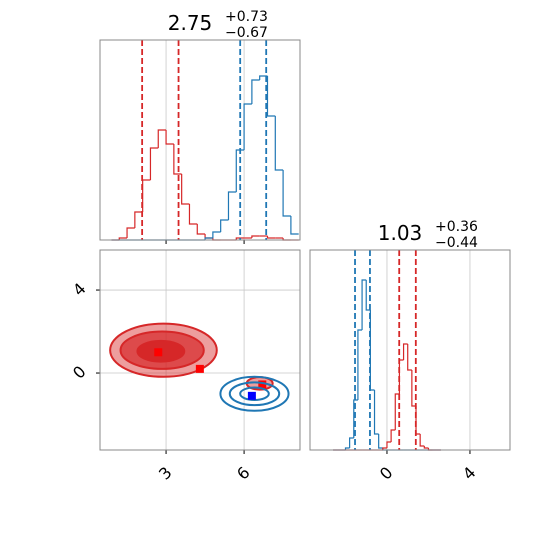 This screenshot has height=550, width=550. Describe the element at coordinates (246, 17) in the screenshot. I see `title-plus: +0.73` at that location.